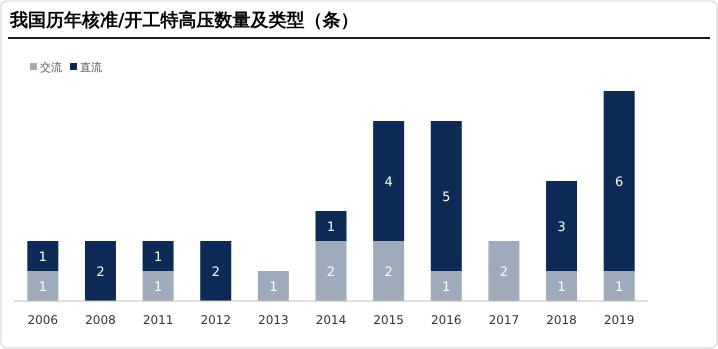  I want to click on x-tick-label: 2016, so click(446, 320).